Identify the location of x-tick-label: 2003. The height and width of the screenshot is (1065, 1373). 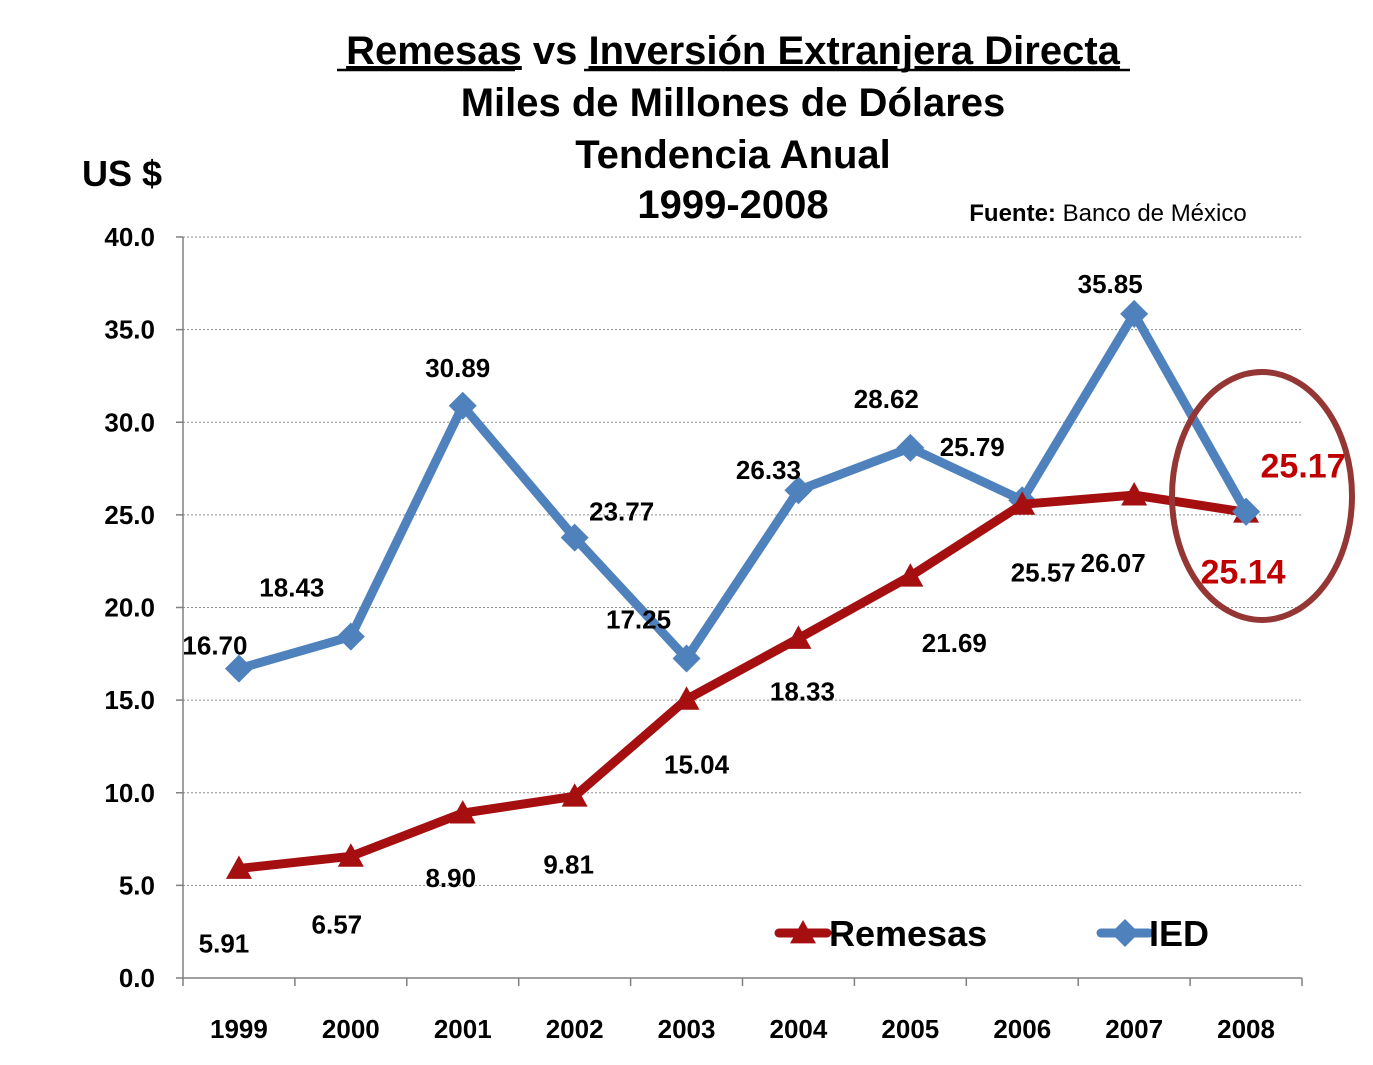
(687, 1029).